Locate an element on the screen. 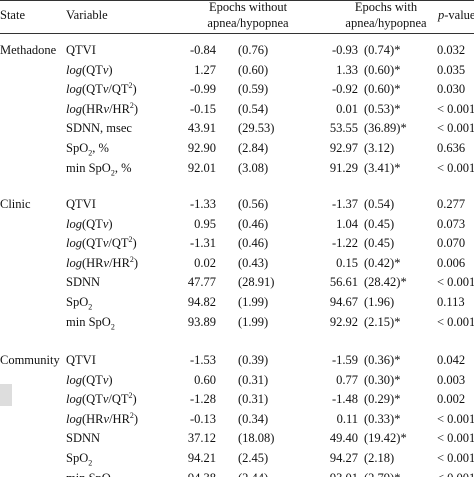  mean-without: 94.21 is located at coordinates (201, 458).